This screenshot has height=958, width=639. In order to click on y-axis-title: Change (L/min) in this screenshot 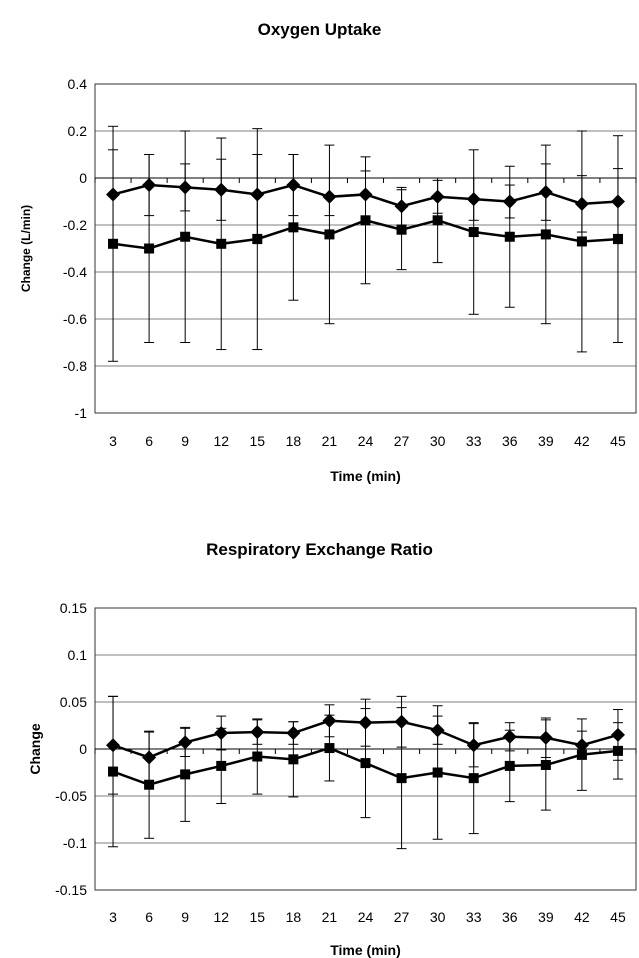, I will do `click(26, 248)`.